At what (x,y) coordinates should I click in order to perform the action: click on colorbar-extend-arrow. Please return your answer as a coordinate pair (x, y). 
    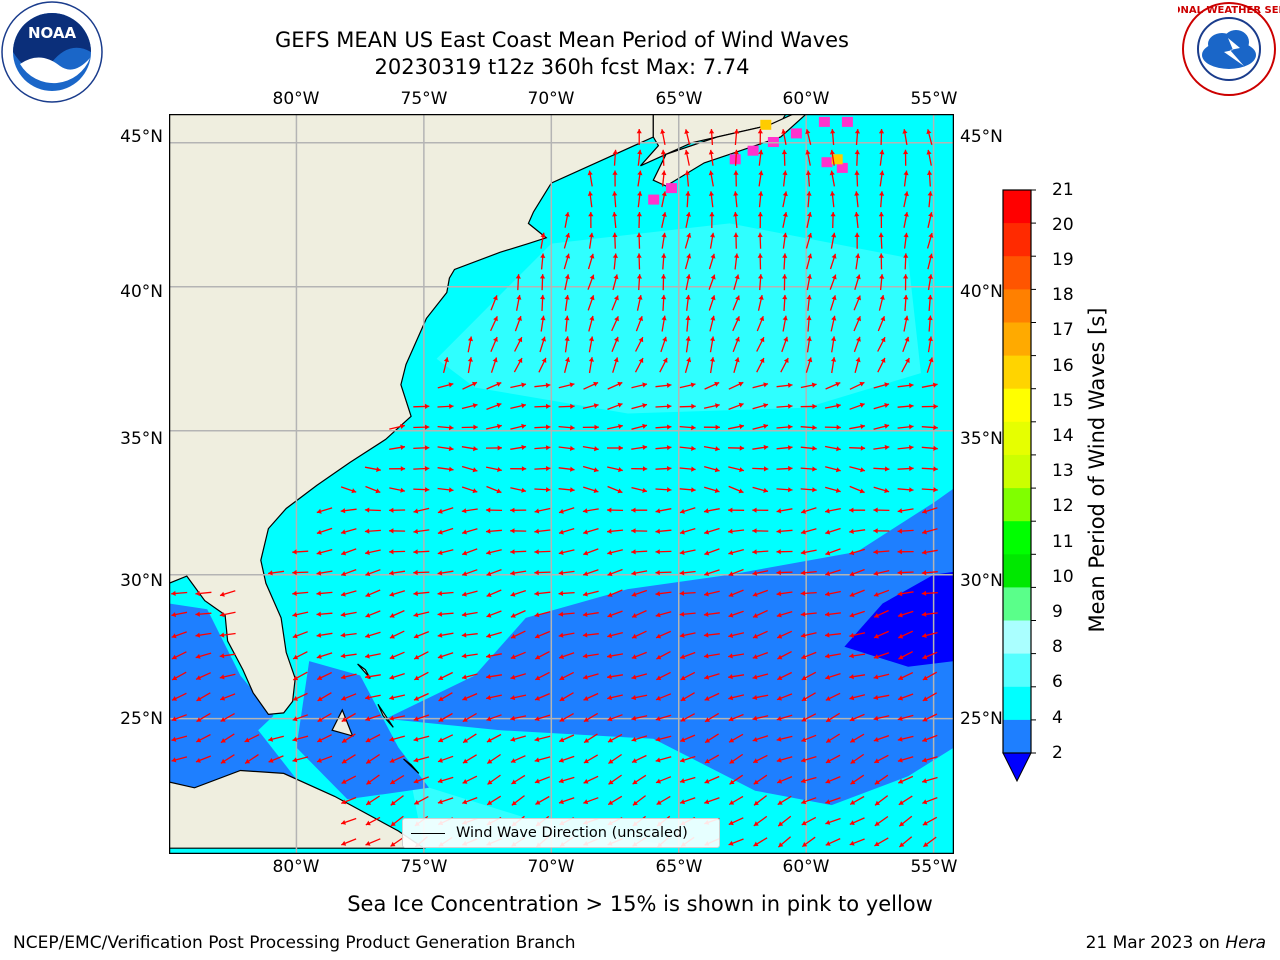
    Looking at the image, I should click on (1017, 767).